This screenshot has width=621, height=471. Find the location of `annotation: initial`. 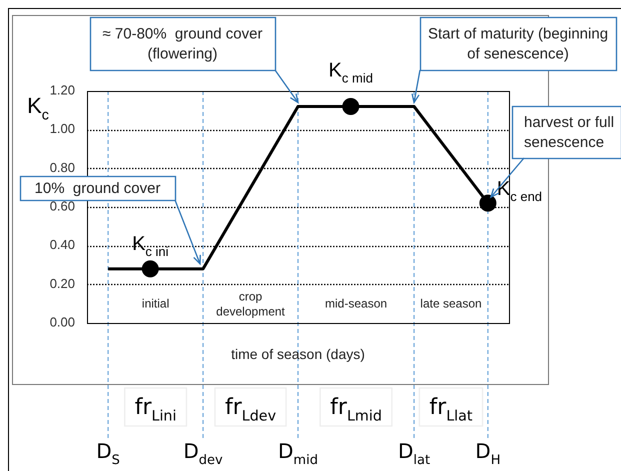

annotation: initial is located at coordinates (156, 303).